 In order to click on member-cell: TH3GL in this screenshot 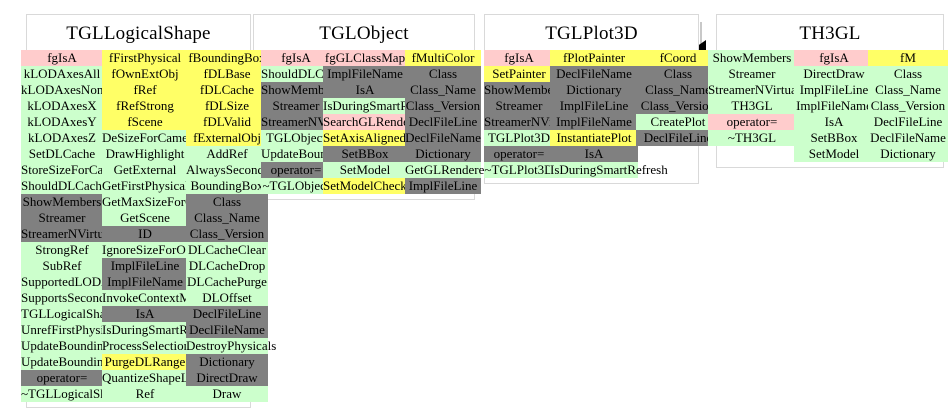, I will do `click(752, 106)`.